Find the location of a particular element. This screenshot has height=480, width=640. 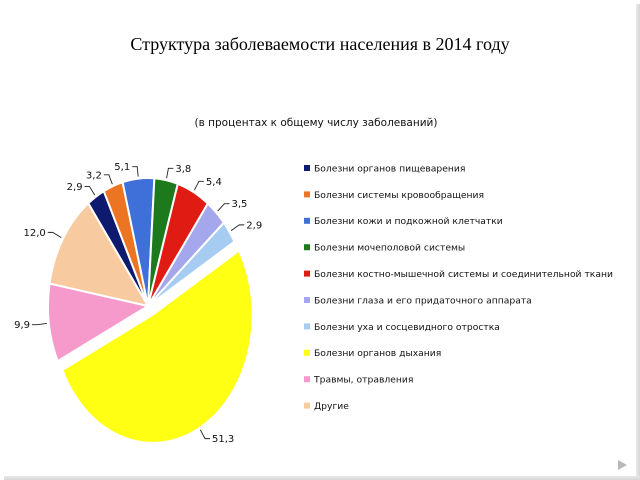

legend-label: Болезни системы кровообращения is located at coordinates (399, 195).